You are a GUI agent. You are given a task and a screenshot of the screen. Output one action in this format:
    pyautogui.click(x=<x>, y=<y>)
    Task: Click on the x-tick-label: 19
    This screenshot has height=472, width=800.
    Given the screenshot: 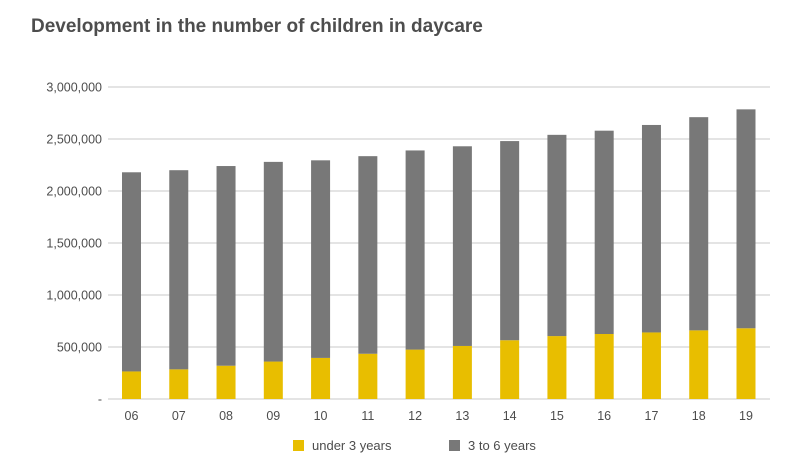 What is the action you would take?
    pyautogui.click(x=746, y=416)
    